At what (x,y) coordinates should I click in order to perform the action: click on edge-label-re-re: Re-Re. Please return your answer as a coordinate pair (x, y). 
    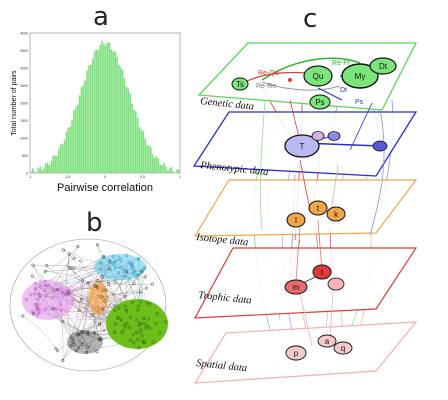
    Looking at the image, I should click on (266, 86).